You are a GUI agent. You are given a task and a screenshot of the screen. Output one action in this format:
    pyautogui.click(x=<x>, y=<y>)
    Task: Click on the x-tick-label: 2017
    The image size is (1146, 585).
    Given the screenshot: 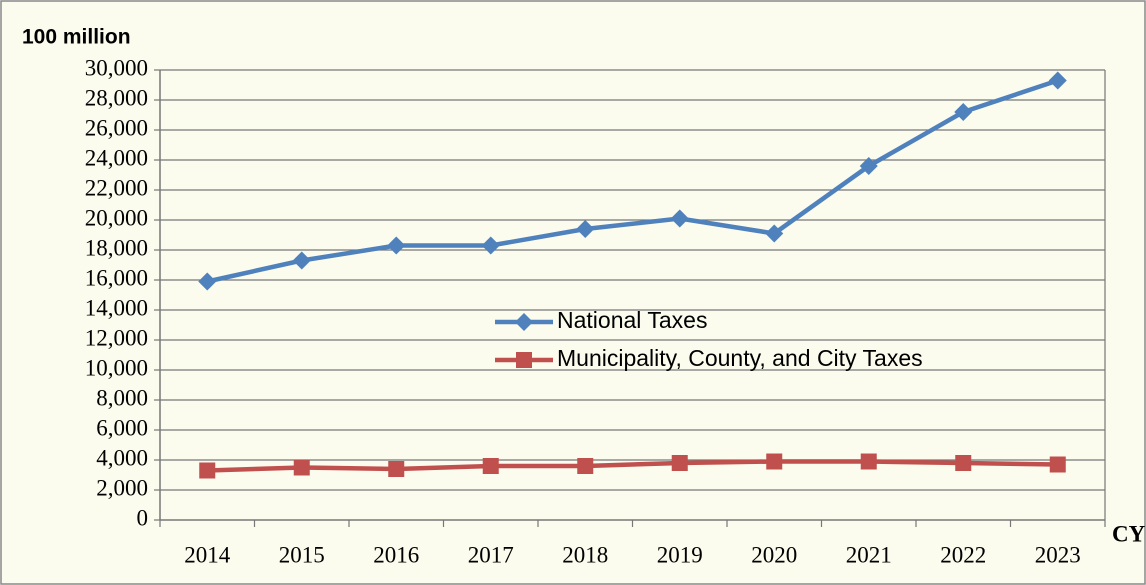 What is the action you would take?
    pyautogui.click(x=491, y=554)
    